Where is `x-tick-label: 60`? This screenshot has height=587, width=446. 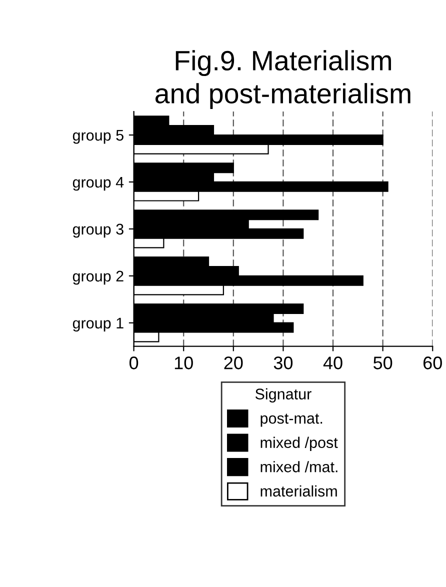
x-tick-label: 60 is located at coordinates (432, 363).